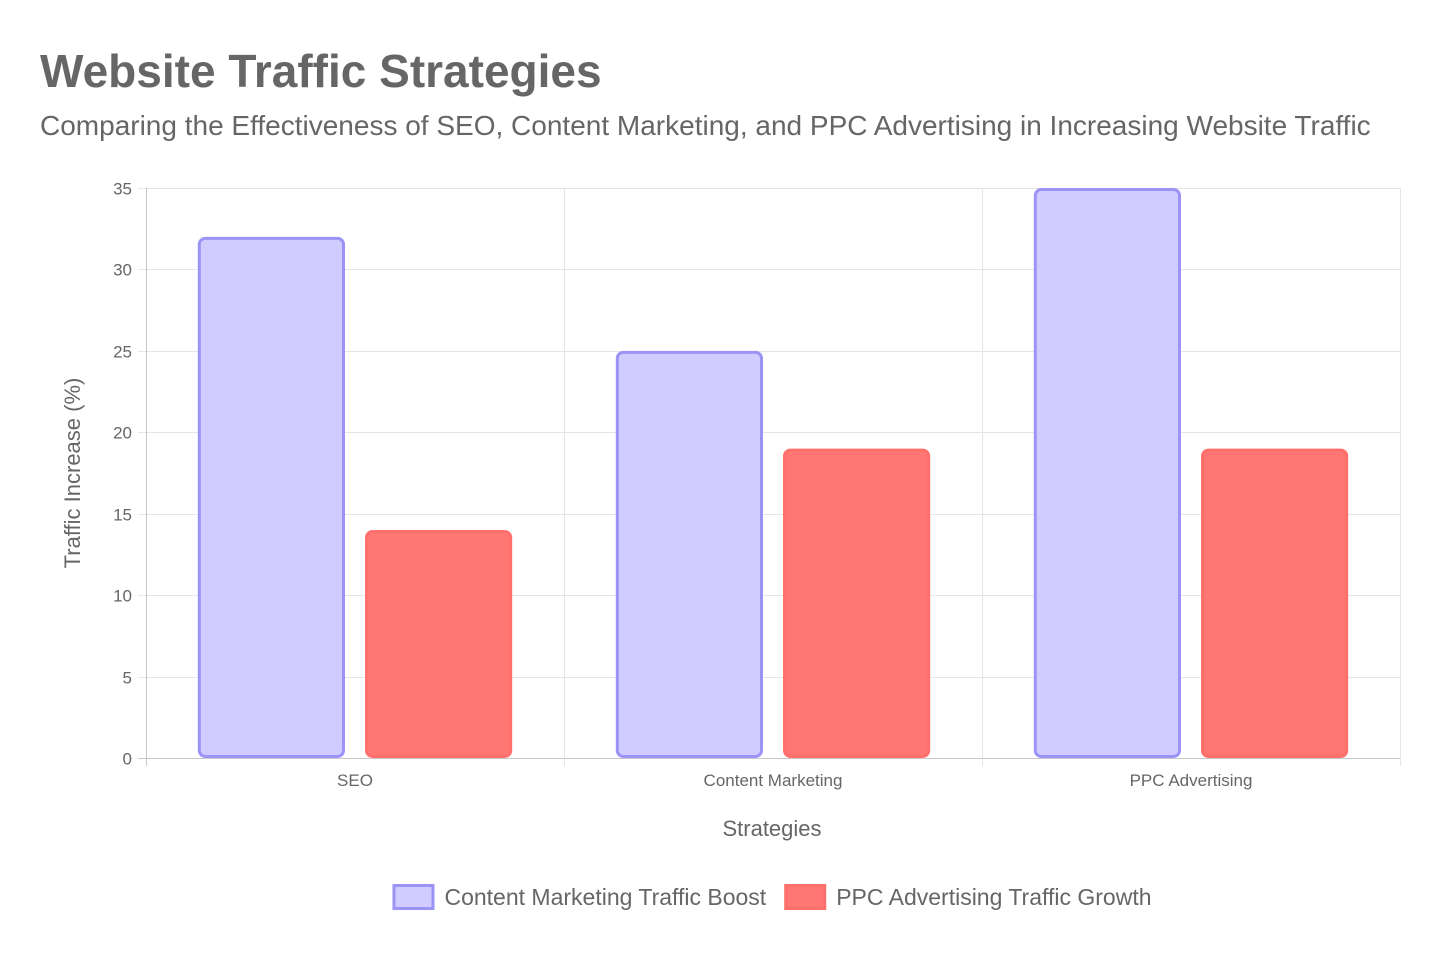  Describe the element at coordinates (321, 71) in the screenshot. I see `chart-title: Website Traffic Strategies` at that location.